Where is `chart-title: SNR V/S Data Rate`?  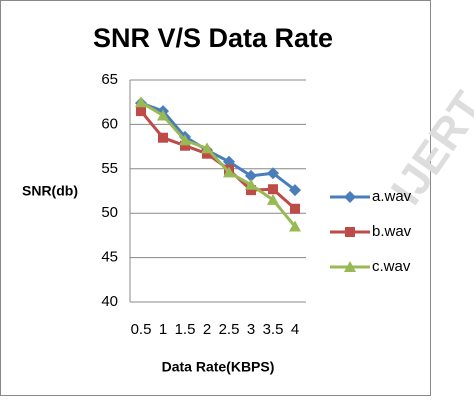 chart-title: SNR V/S Data Rate is located at coordinates (213, 38).